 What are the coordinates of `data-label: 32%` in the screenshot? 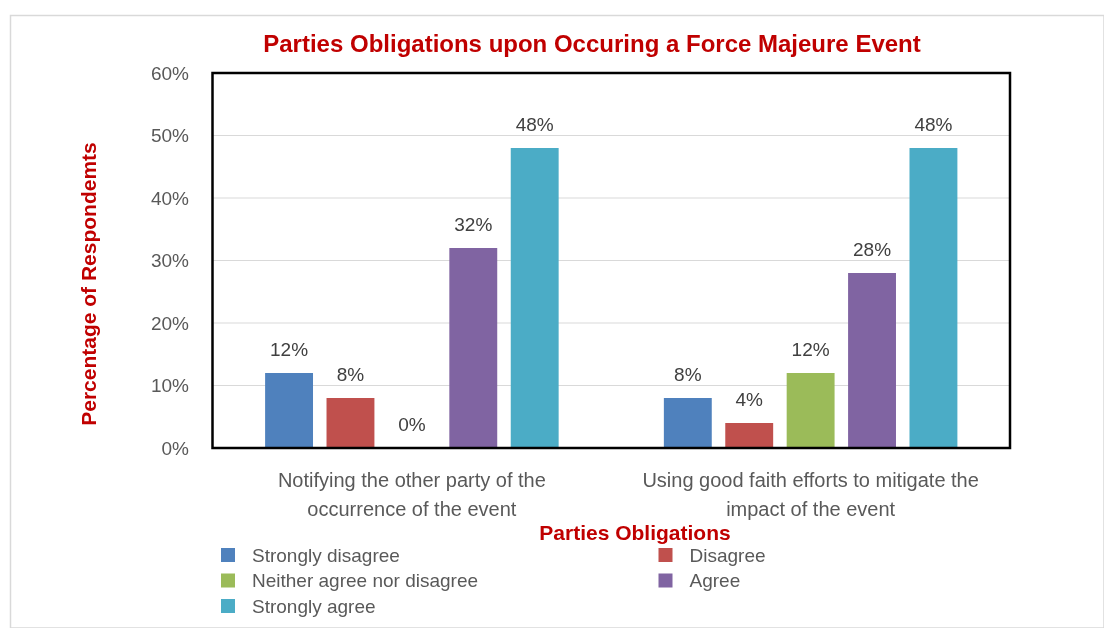 It's located at (473, 224).